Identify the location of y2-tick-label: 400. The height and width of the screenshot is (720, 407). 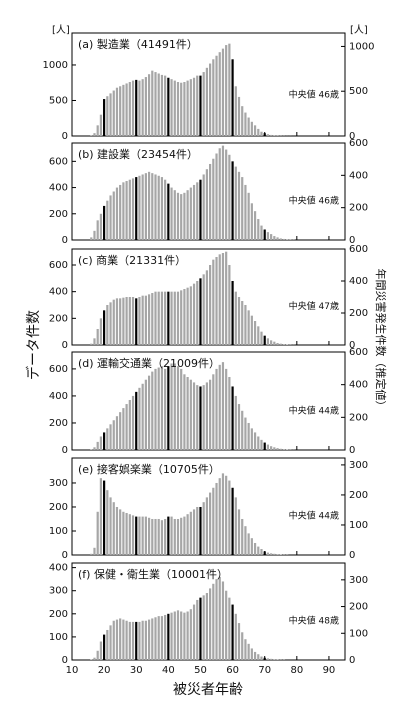
(358, 385).